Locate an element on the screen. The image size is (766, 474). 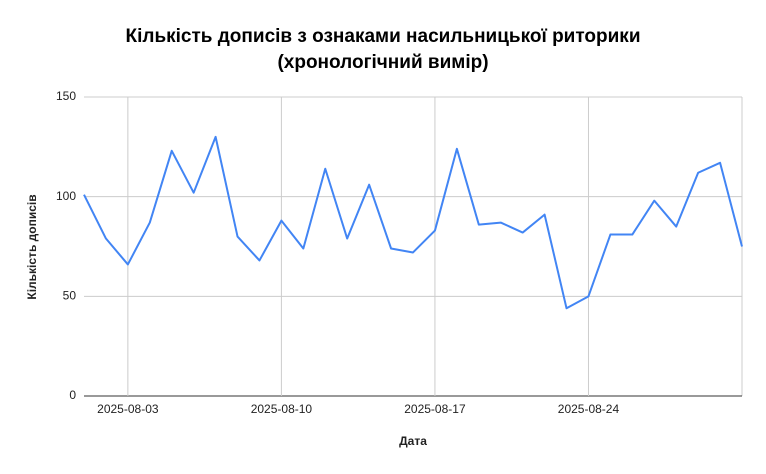
x-tick-label: 2025-08-17 is located at coordinates (435, 409).